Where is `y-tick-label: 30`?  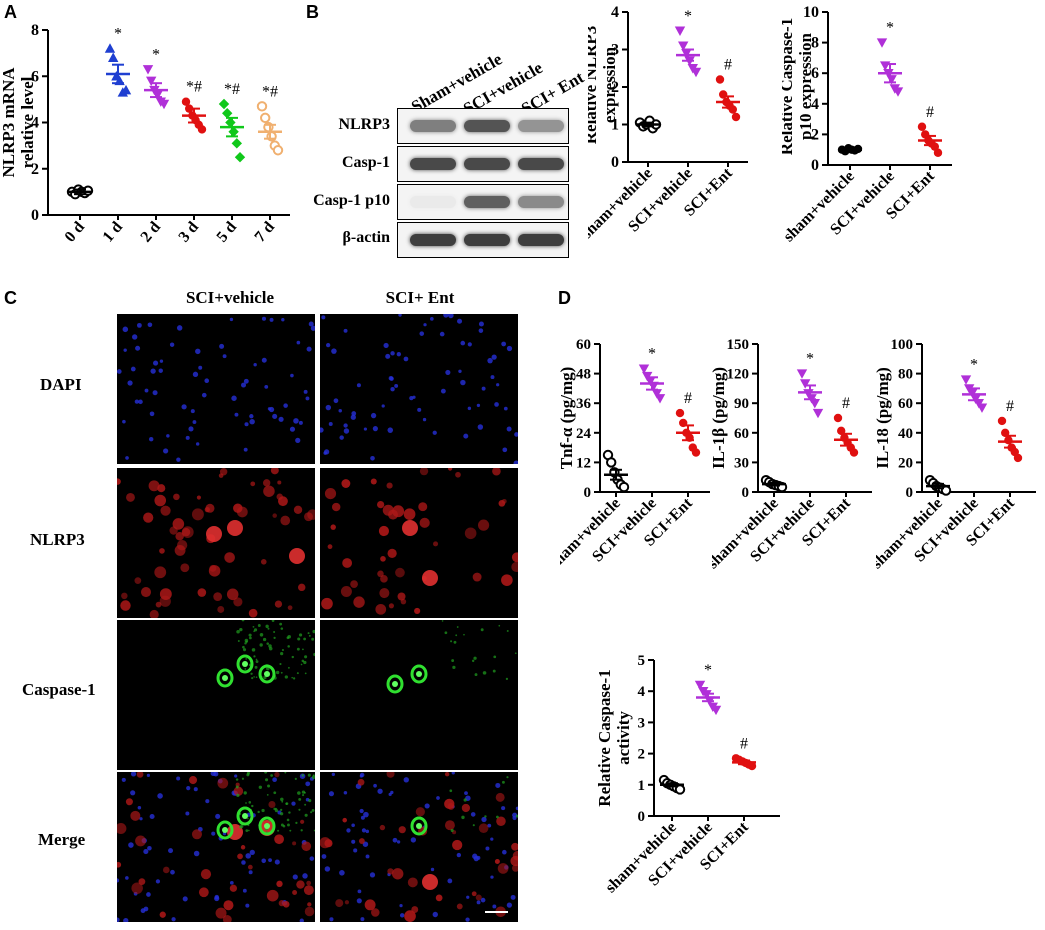 y-tick-label: 30 is located at coordinates (741, 463).